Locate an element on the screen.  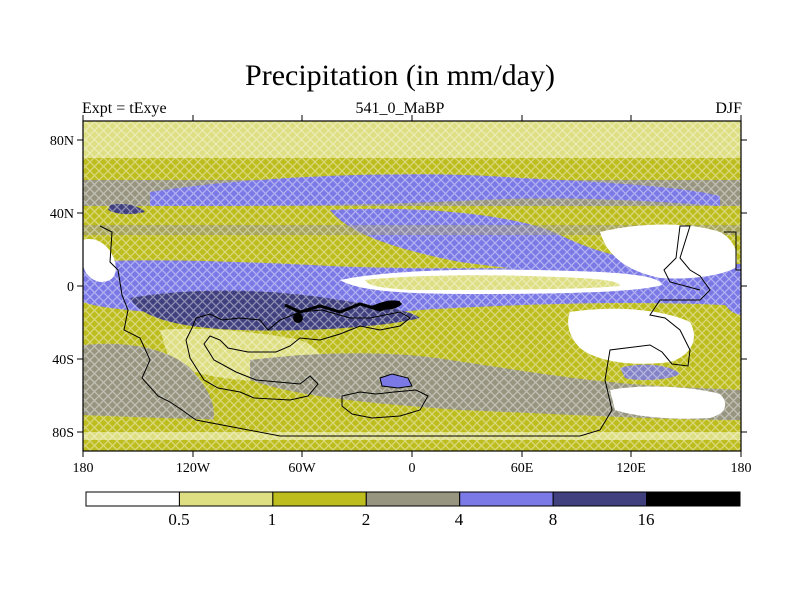
experiment-label: Expt = tExye is located at coordinates (124, 108).